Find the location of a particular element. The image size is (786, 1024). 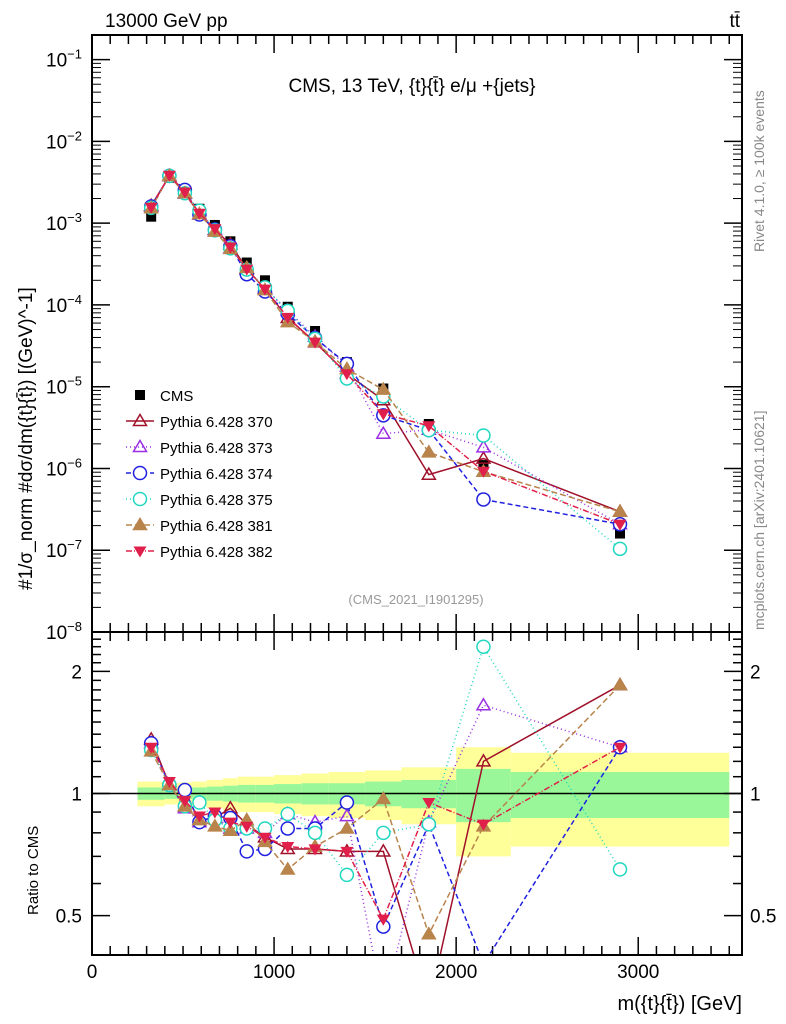

x-tick-label: 3000 is located at coordinates (638, 972).